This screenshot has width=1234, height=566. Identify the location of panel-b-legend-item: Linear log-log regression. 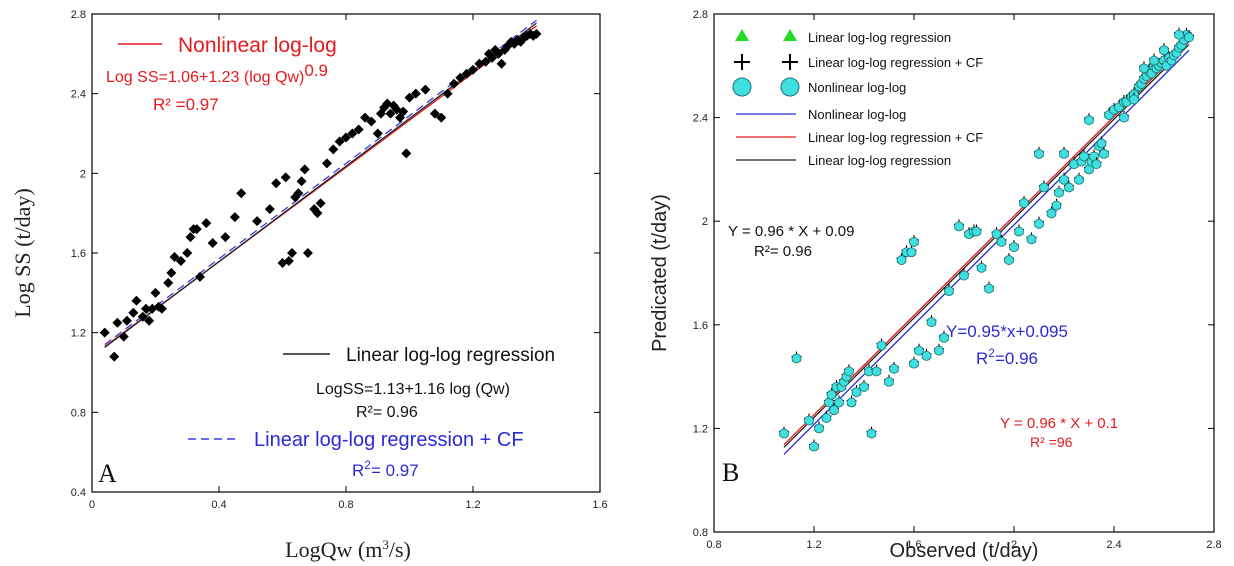
(843, 37).